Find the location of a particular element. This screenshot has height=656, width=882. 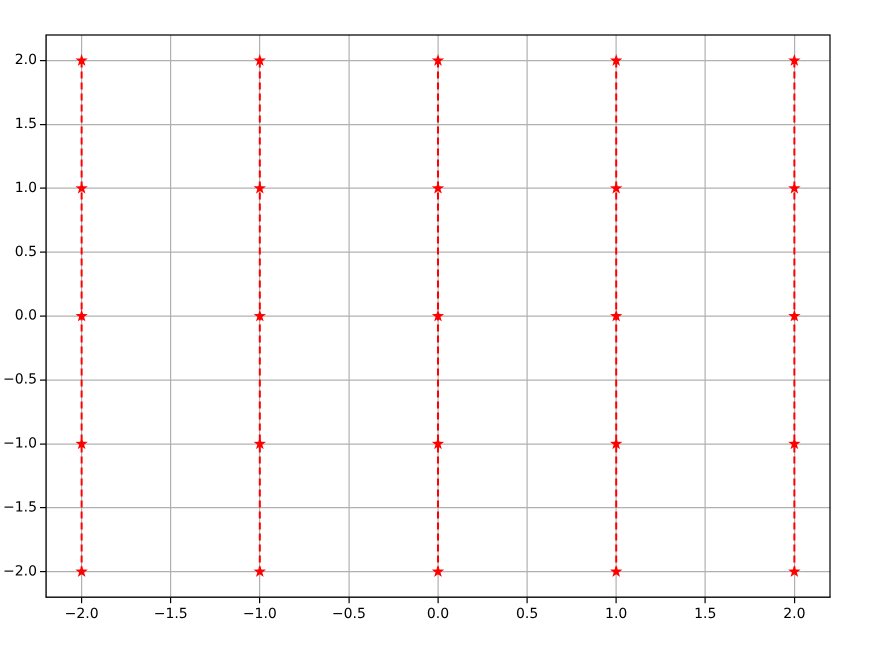

x-tick-label: 0.5 is located at coordinates (527, 614).